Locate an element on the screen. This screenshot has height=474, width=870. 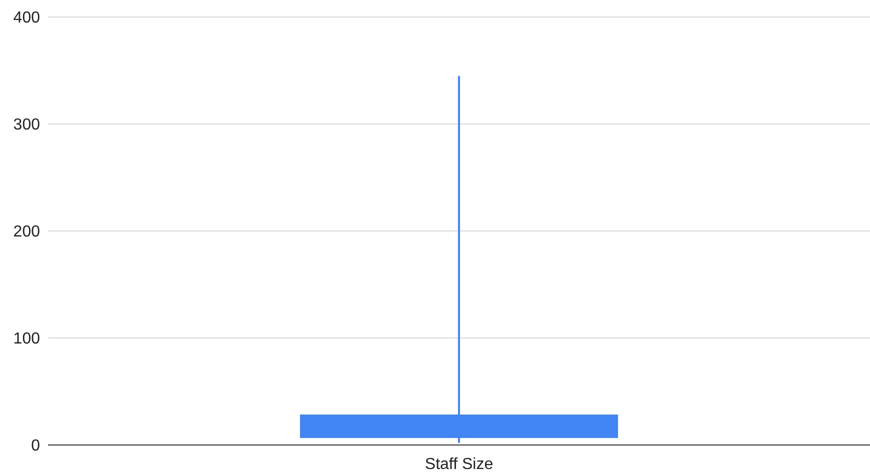
x-tick-label: Staff Size is located at coordinates (459, 464).